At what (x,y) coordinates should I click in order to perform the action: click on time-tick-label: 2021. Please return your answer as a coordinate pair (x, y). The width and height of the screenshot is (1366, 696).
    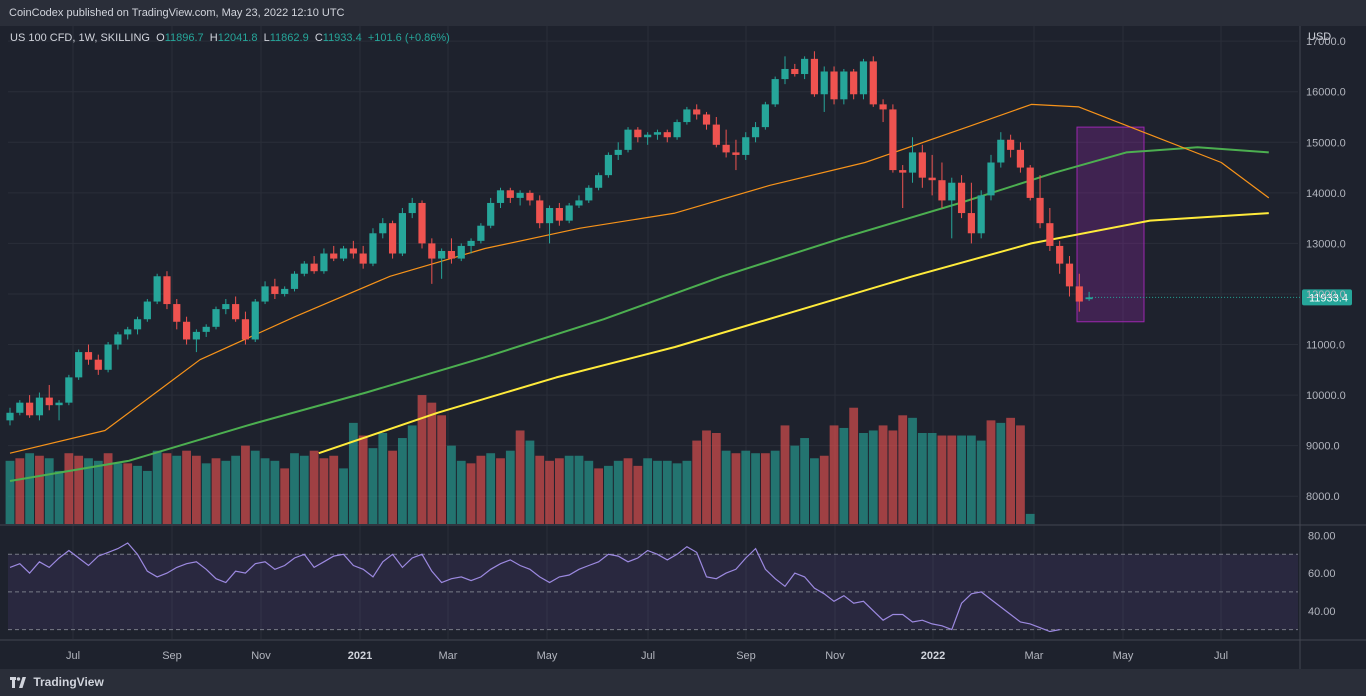
    Looking at the image, I should click on (360, 656).